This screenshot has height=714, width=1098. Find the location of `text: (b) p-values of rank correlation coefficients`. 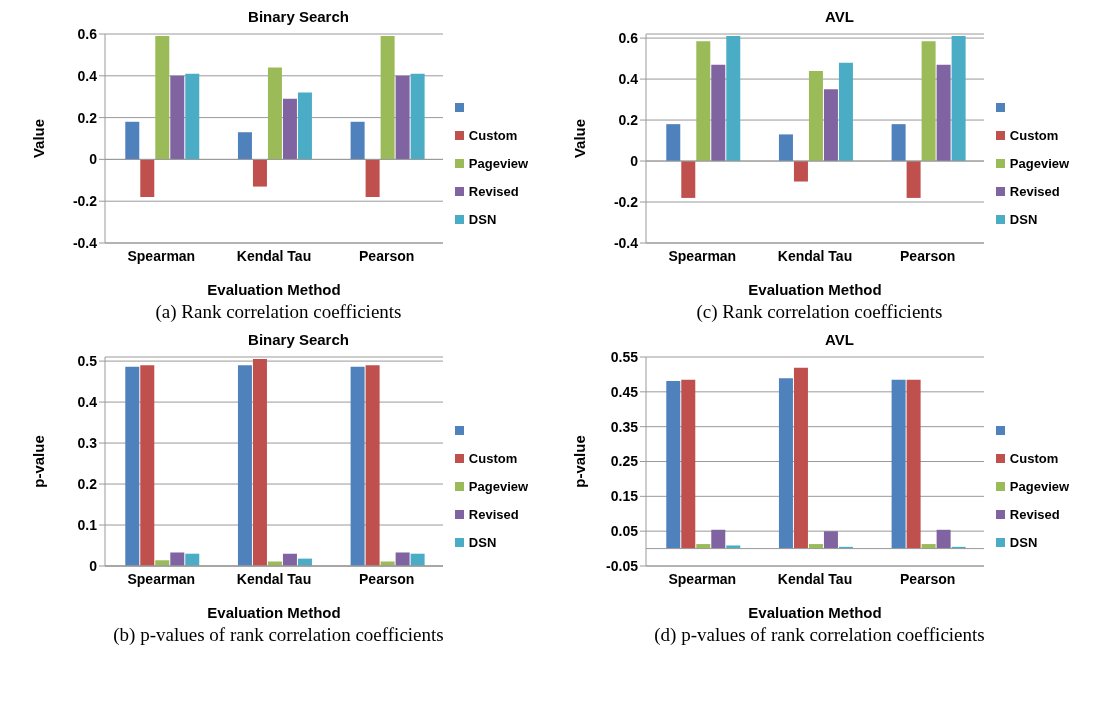

text: (b) p-values of rank correlation coefficients is located at coordinates (278, 635).